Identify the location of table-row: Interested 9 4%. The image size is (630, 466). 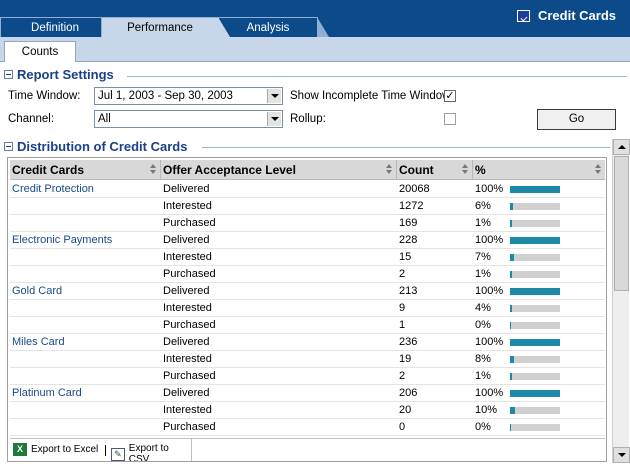
(307, 308).